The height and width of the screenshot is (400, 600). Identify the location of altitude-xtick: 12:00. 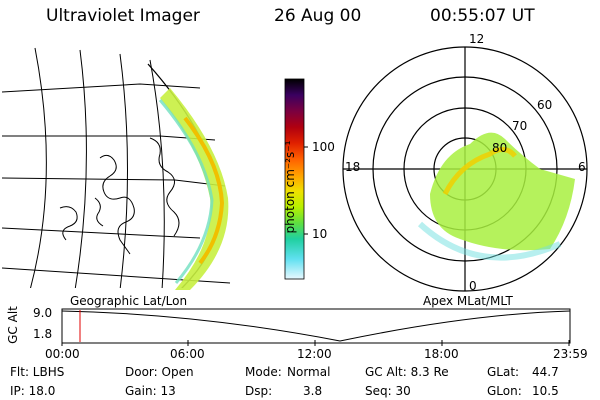
(314, 354).